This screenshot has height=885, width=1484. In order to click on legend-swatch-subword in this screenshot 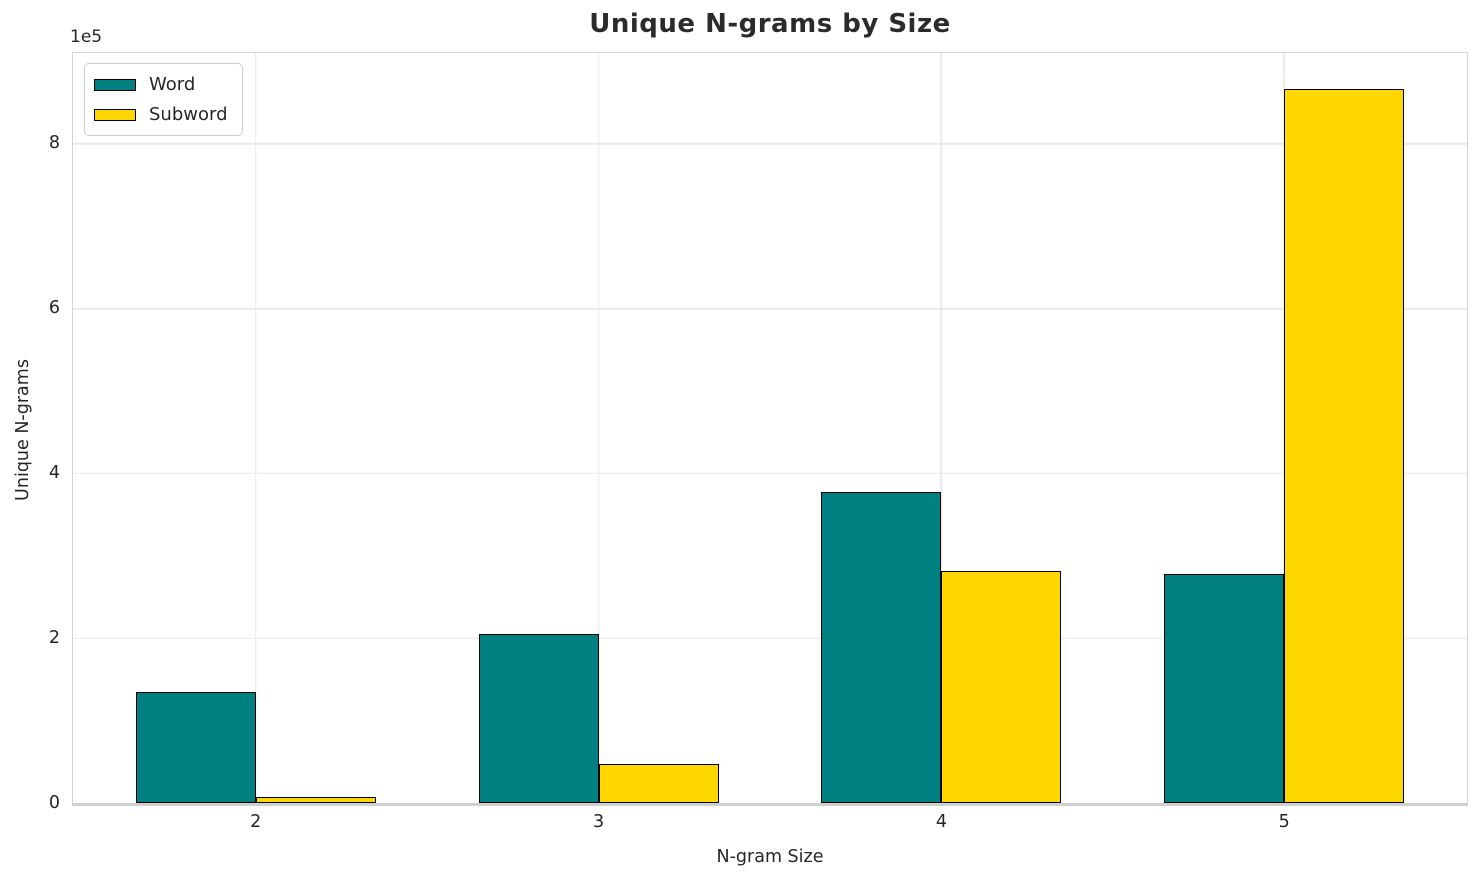, I will do `click(115, 114)`.